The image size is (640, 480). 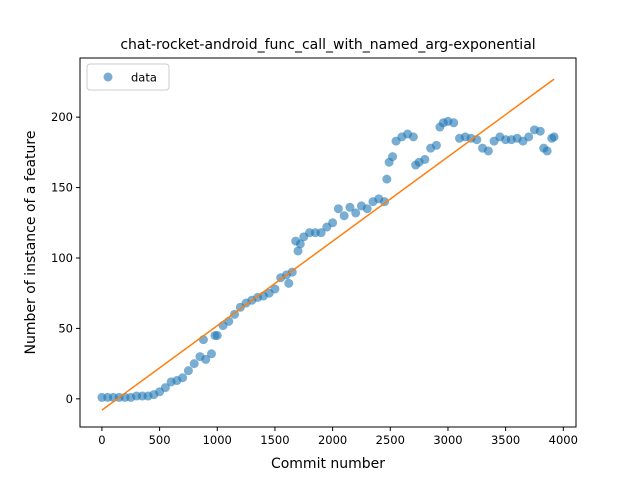 What do you see at coordinates (62, 258) in the screenshot?
I see `y-tick-label: 100` at bounding box center [62, 258].